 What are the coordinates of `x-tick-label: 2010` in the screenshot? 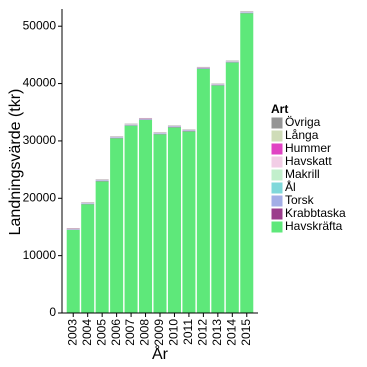 It's located at (174, 332).